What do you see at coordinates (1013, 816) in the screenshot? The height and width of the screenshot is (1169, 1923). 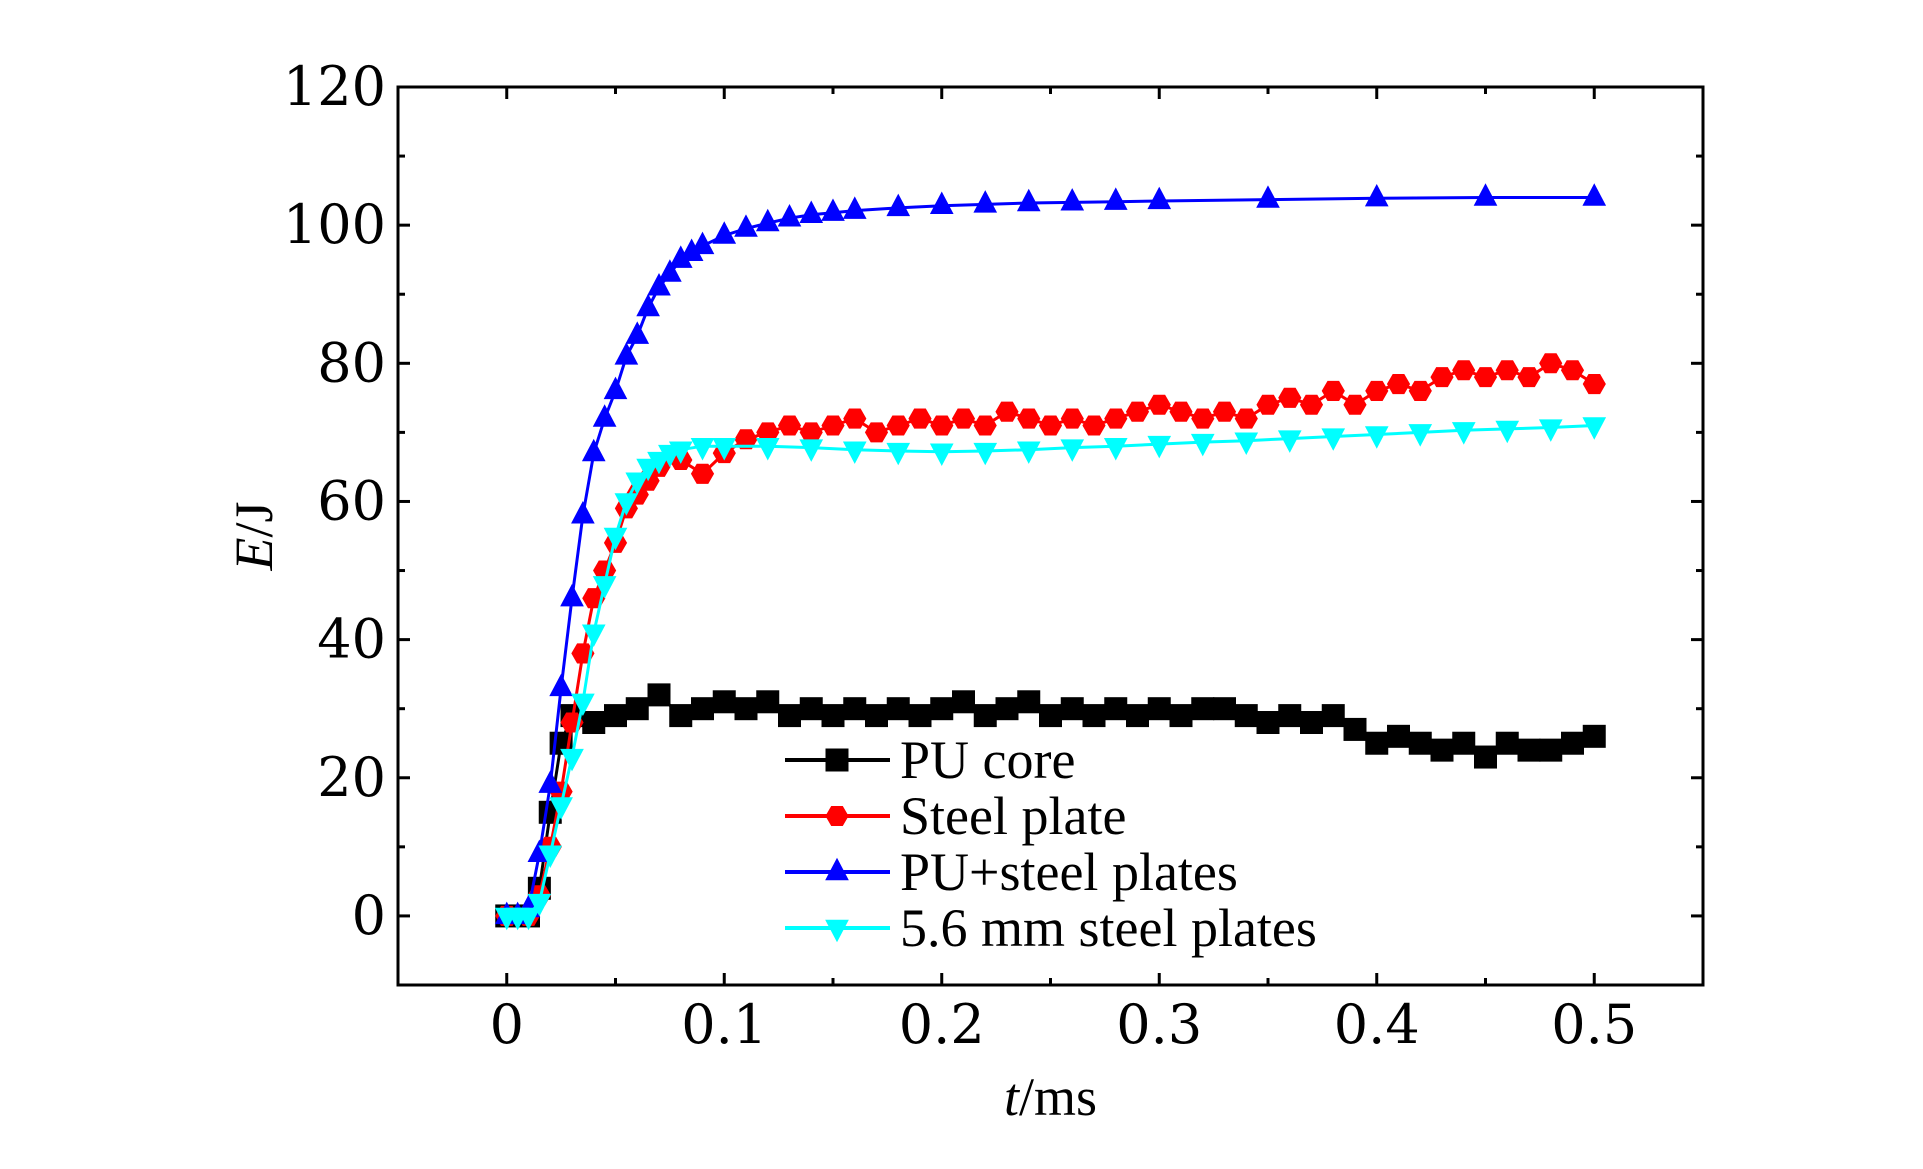 I see `legend-label: Steel plate` at bounding box center [1013, 816].